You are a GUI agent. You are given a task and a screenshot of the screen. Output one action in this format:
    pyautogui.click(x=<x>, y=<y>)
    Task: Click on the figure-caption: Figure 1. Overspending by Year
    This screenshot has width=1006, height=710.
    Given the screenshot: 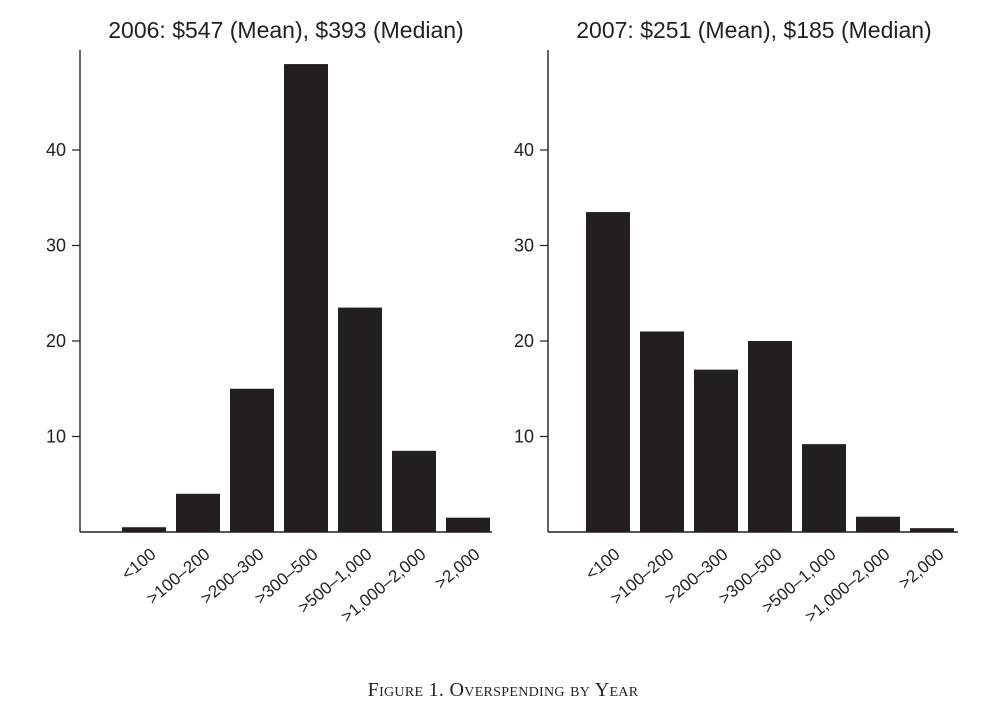 What is the action you would take?
    pyautogui.click(x=503, y=690)
    